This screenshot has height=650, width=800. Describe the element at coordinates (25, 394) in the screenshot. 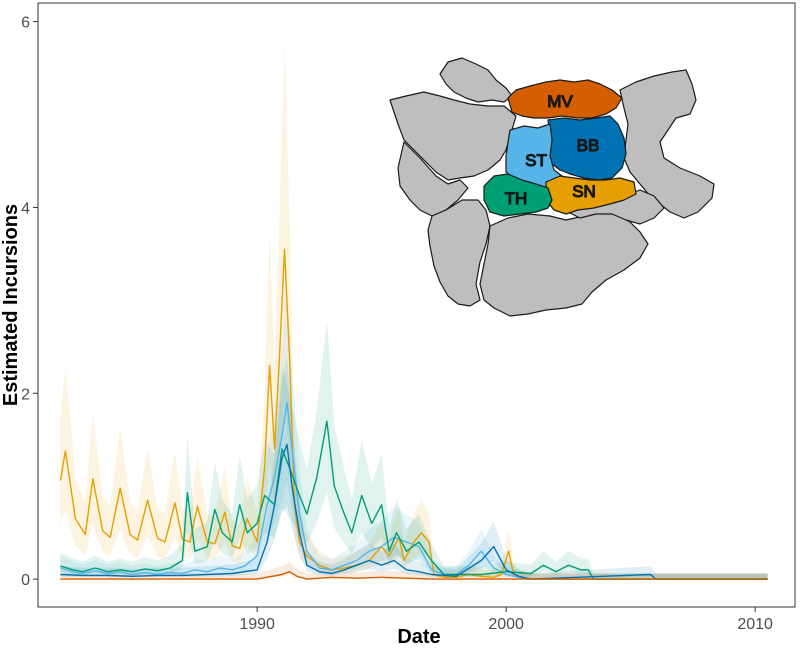

I see `y-tick-label: 2` at that location.